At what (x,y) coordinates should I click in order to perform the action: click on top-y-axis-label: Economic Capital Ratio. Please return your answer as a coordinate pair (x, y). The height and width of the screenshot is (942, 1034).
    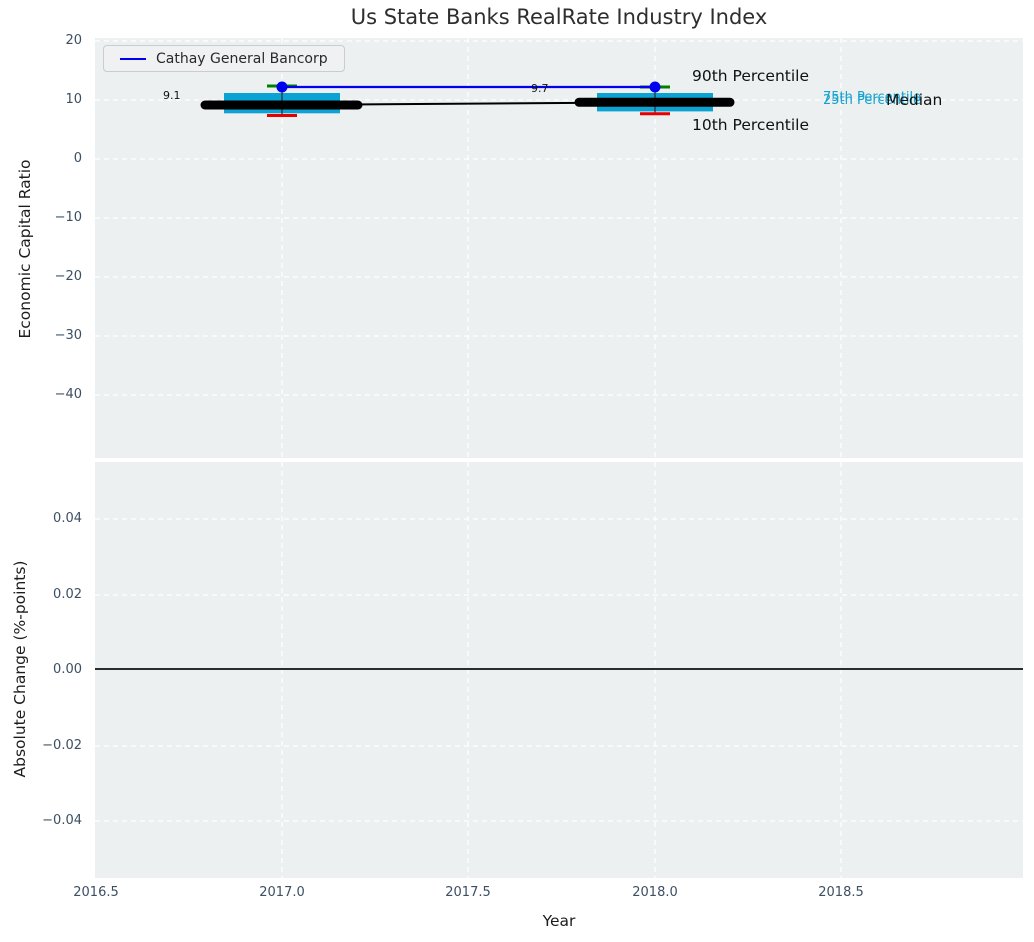
    Looking at the image, I should click on (25, 249).